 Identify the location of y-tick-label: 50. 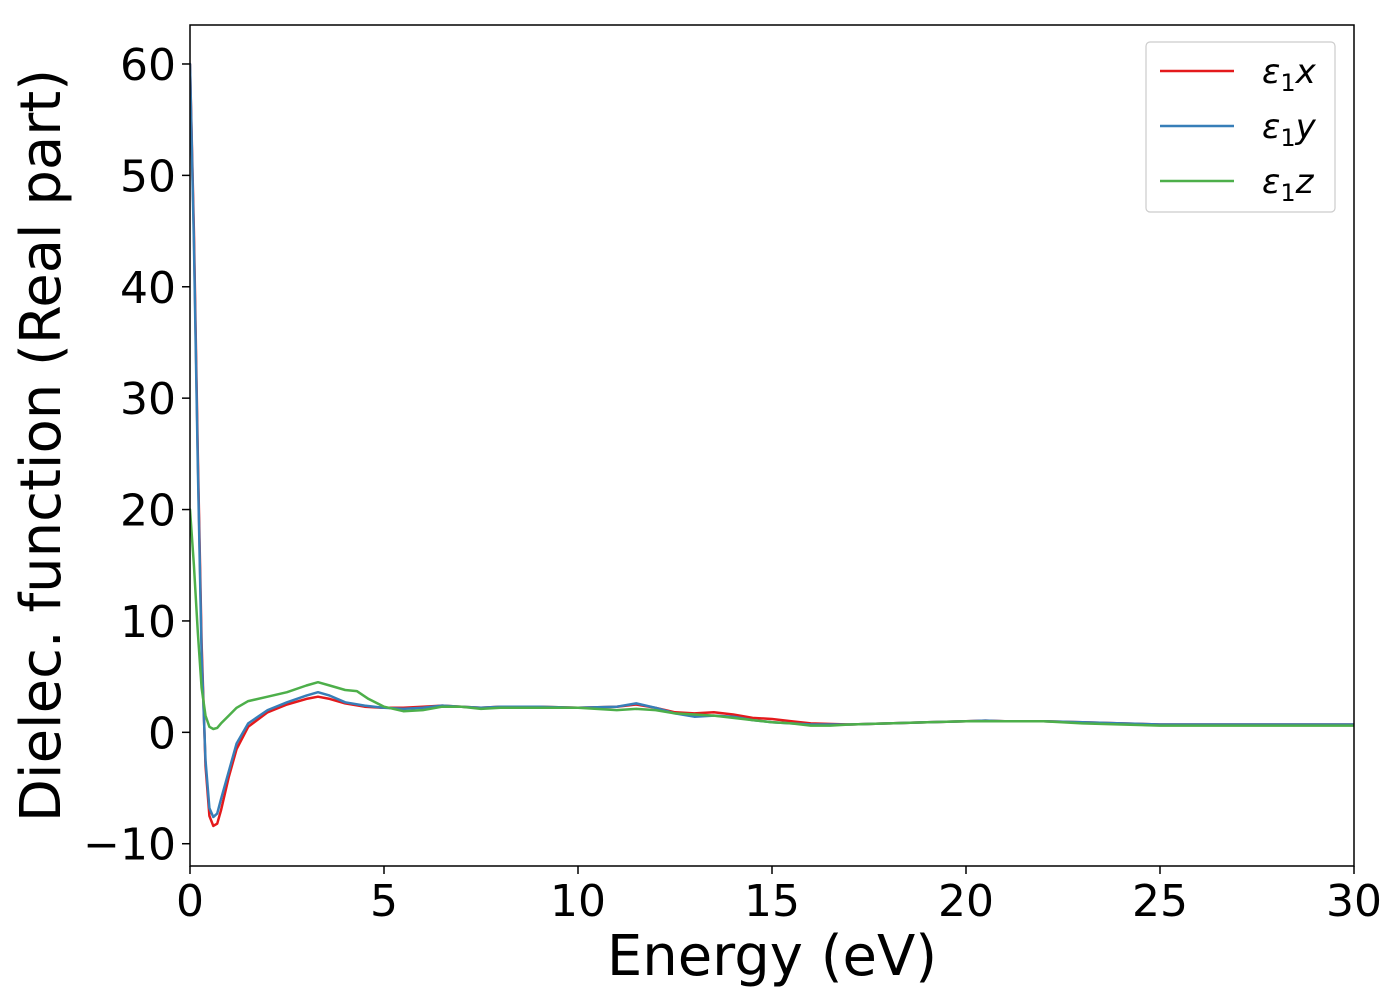
(148, 176).